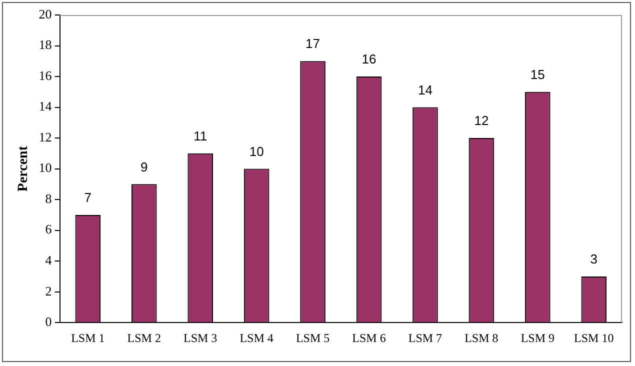 This screenshot has height=366, width=635. What do you see at coordinates (45, 168) in the screenshot?
I see `y-tick-label: 10` at bounding box center [45, 168].